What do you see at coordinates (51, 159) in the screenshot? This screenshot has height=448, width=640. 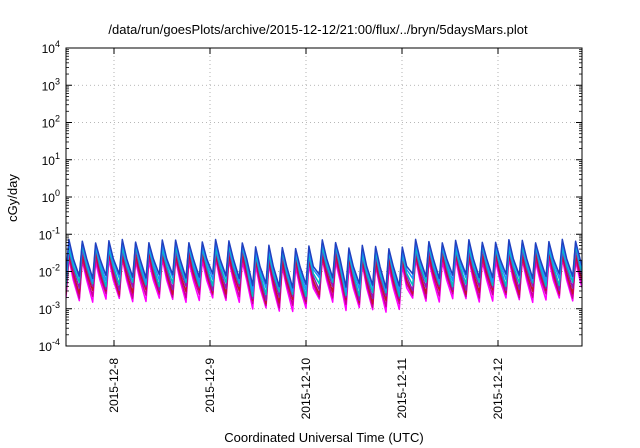 I see `y-tick-label: 10¹` at bounding box center [51, 159].